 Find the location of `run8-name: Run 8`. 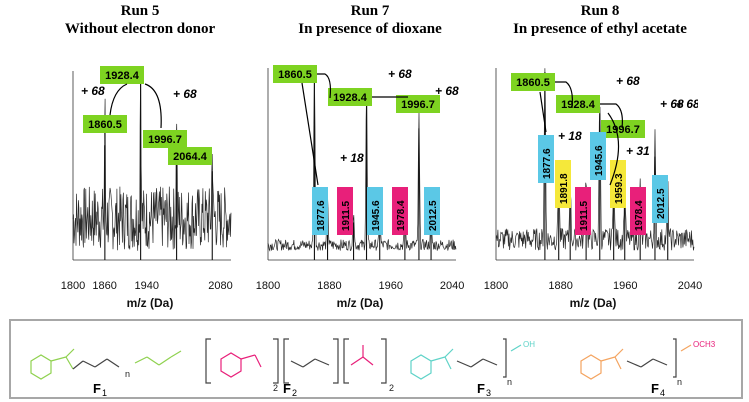

run8-name: Run 8 is located at coordinates (600, 11).